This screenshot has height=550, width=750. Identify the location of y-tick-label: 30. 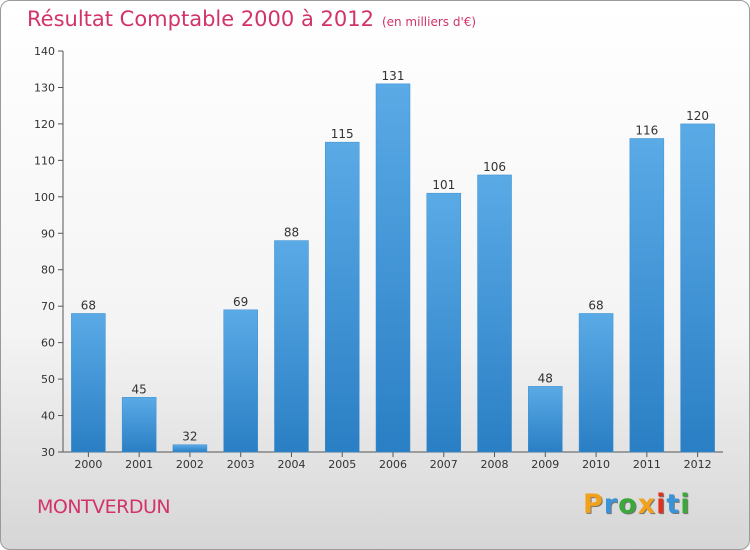
(48, 452).